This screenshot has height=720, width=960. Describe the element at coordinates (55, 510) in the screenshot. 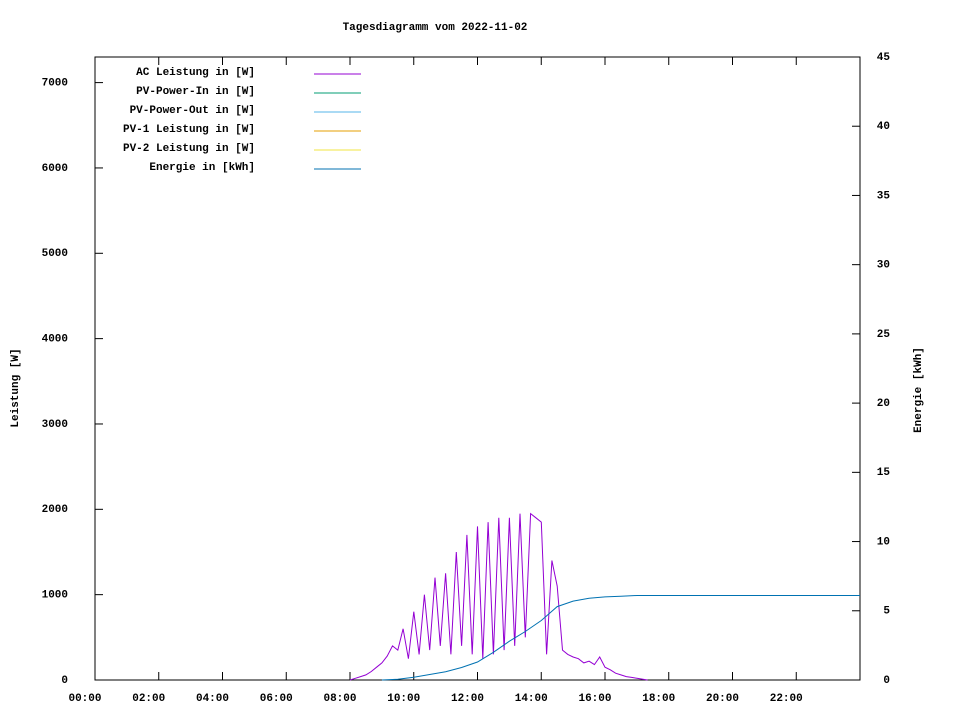

I see `y-tick-label: 2000` at that location.